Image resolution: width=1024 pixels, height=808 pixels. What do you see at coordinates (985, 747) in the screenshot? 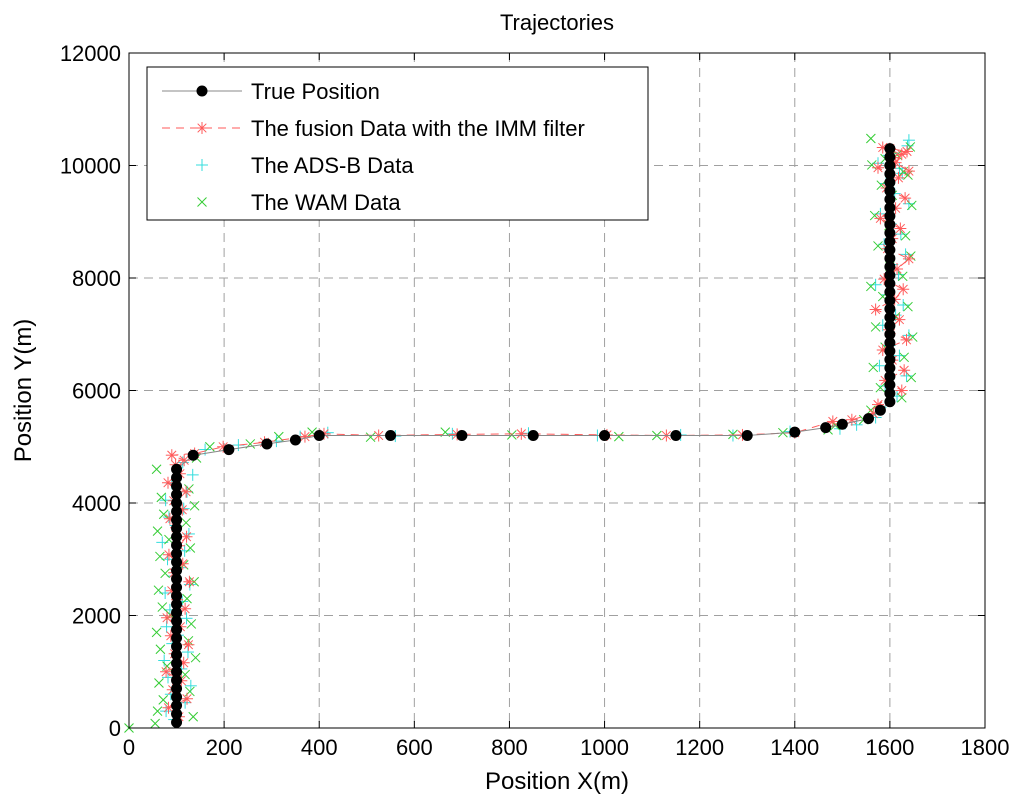
I see `x-tick-label: 1800` at bounding box center [985, 747].